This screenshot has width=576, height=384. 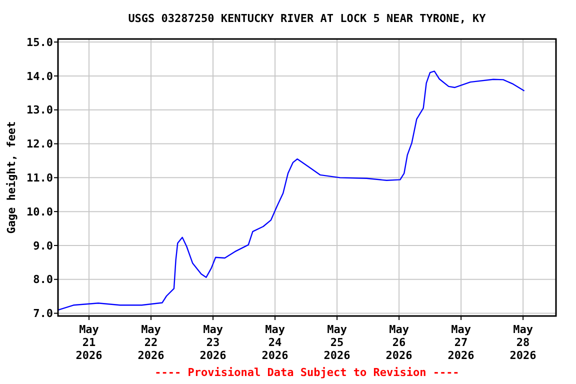 I want to click on x-tick-label: May 25 2026, so click(x=337, y=342).